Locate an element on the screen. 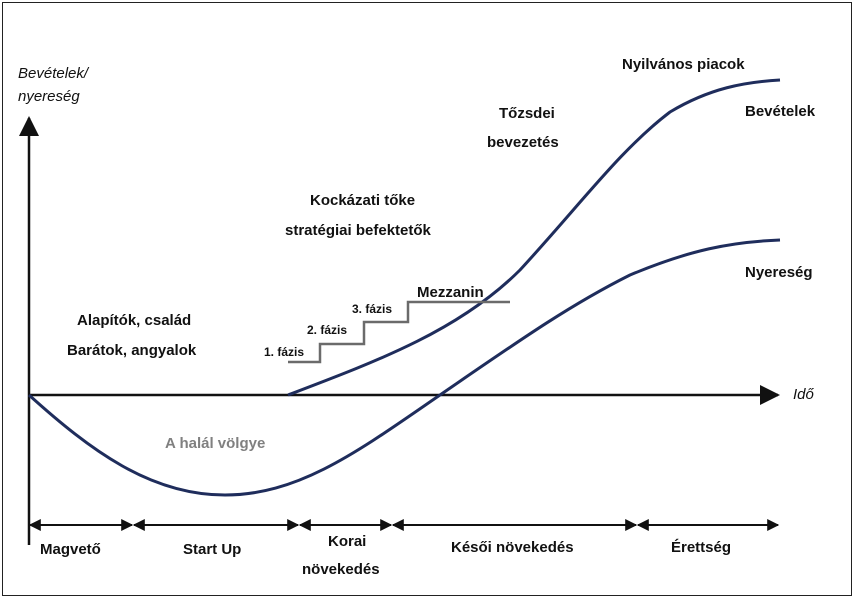 This screenshot has height=598, width=854. ipo-label-line1: Tőzsdei is located at coordinates (527, 113).